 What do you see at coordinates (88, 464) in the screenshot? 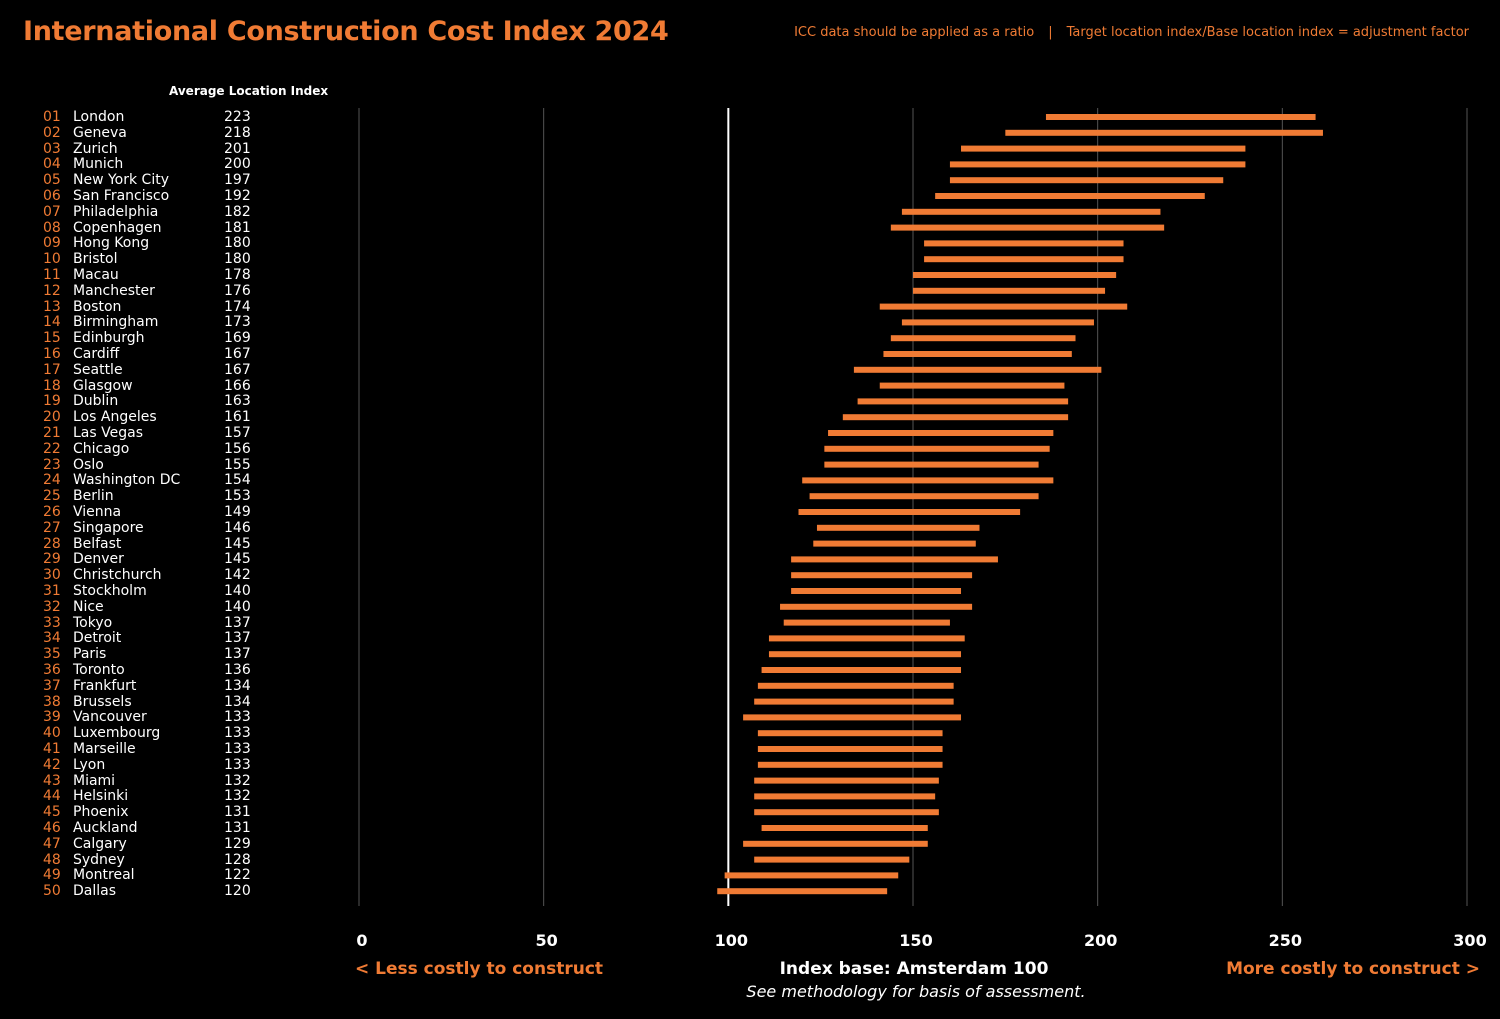
I see `city-name: Oslo` at bounding box center [88, 464].